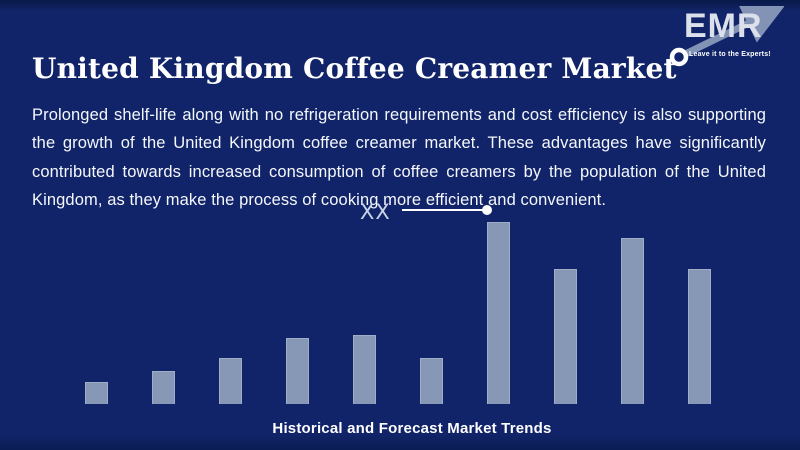  I want to click on leader-dot, so click(487, 210).